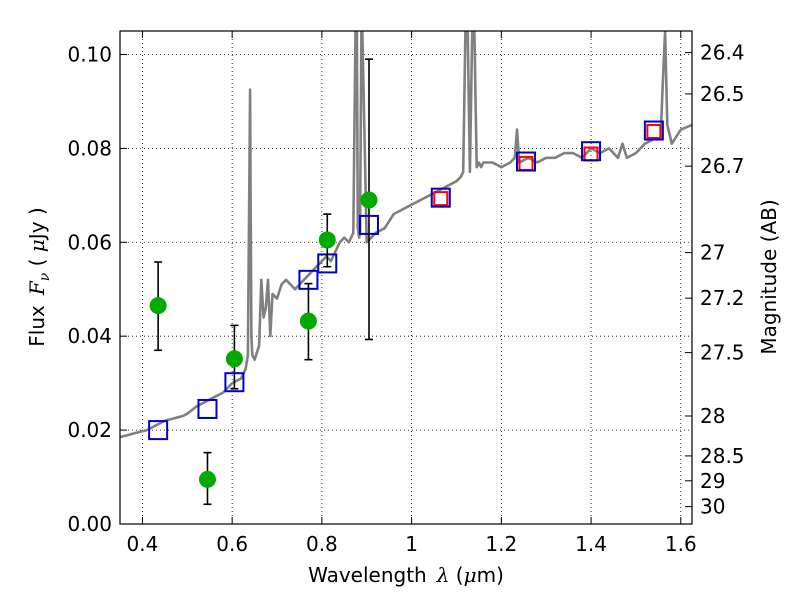 This screenshot has height=600, width=800. What do you see at coordinates (89, 148) in the screenshot?
I see `y-tick-label: 0.08` at bounding box center [89, 148].